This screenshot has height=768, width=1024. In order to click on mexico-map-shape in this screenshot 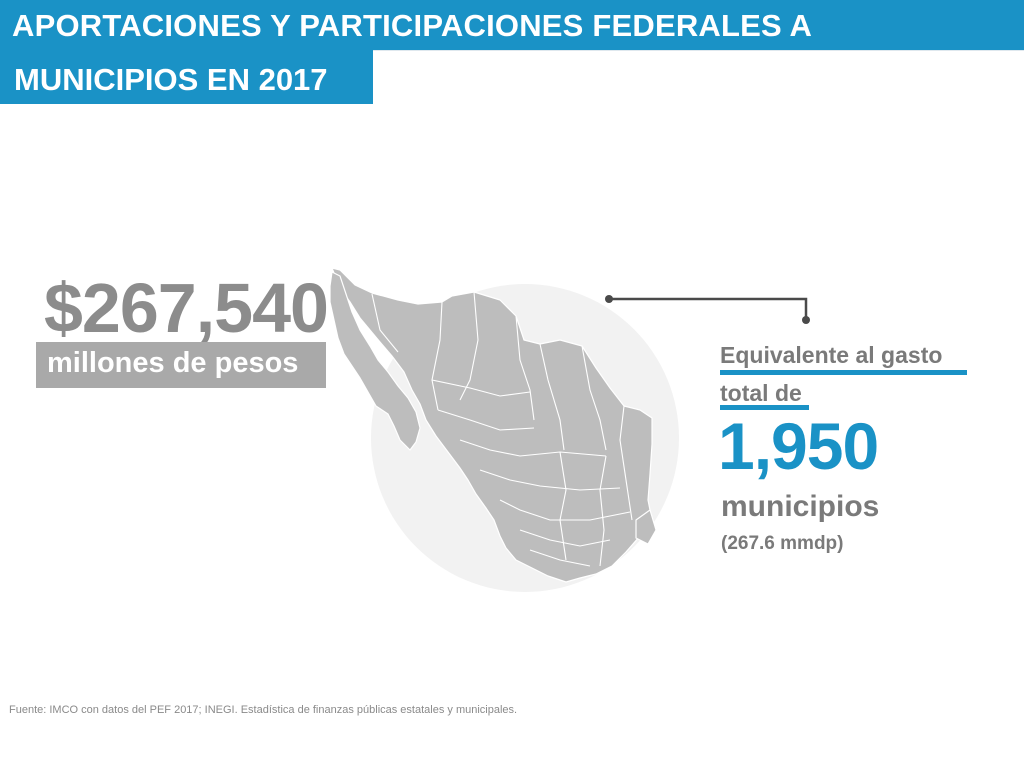, I will do `click(493, 425)`.